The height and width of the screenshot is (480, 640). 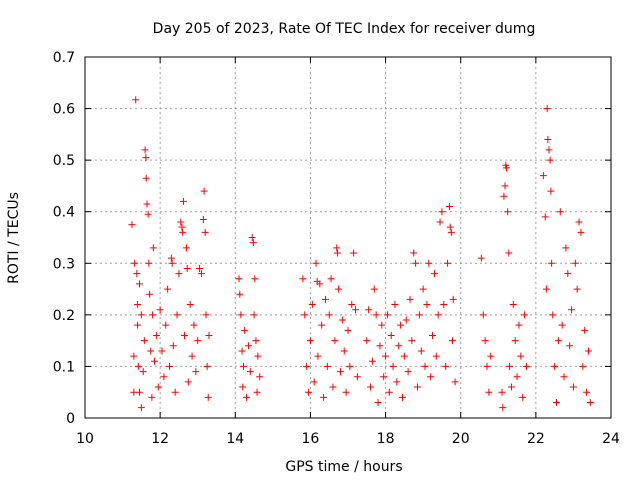 What do you see at coordinates (343, 467) in the screenshot?
I see `x-axis-label: GPS time / hours` at bounding box center [343, 467].